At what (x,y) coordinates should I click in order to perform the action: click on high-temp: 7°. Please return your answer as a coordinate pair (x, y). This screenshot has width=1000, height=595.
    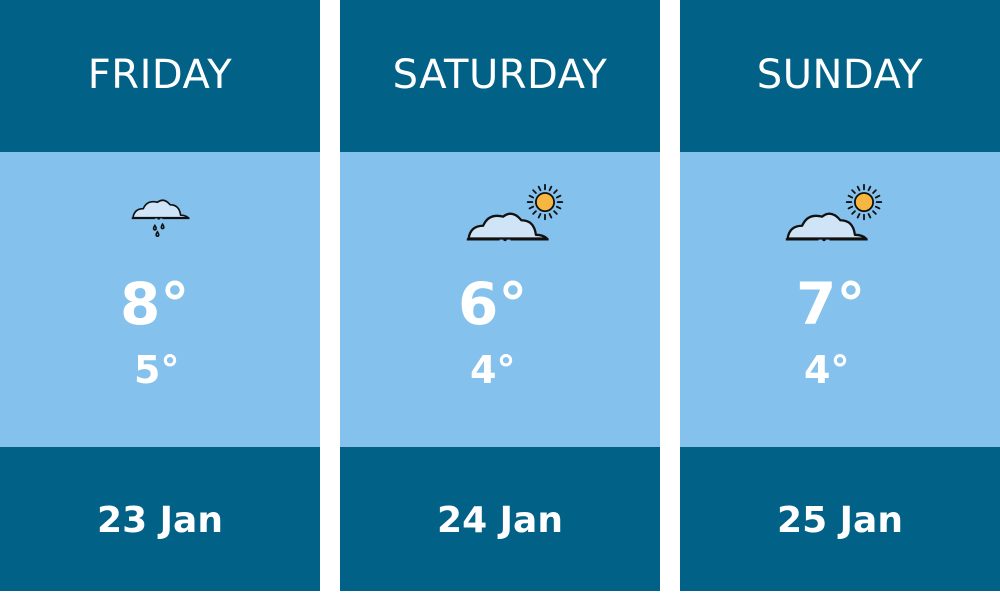
    Looking at the image, I should click on (831, 304).